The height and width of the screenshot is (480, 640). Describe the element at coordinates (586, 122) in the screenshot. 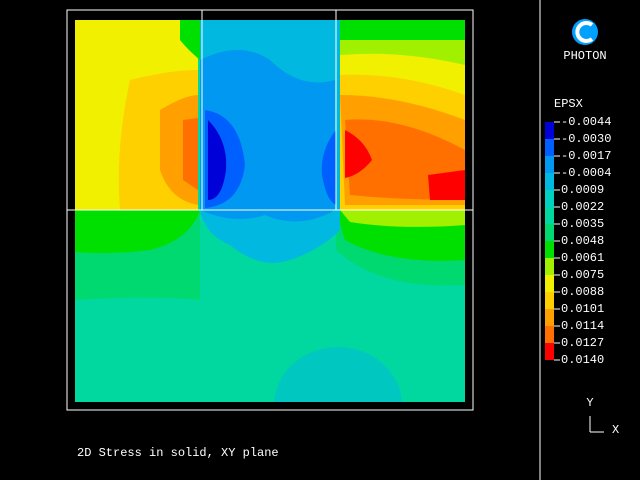

I see `legend-label: -0.0044` at that location.